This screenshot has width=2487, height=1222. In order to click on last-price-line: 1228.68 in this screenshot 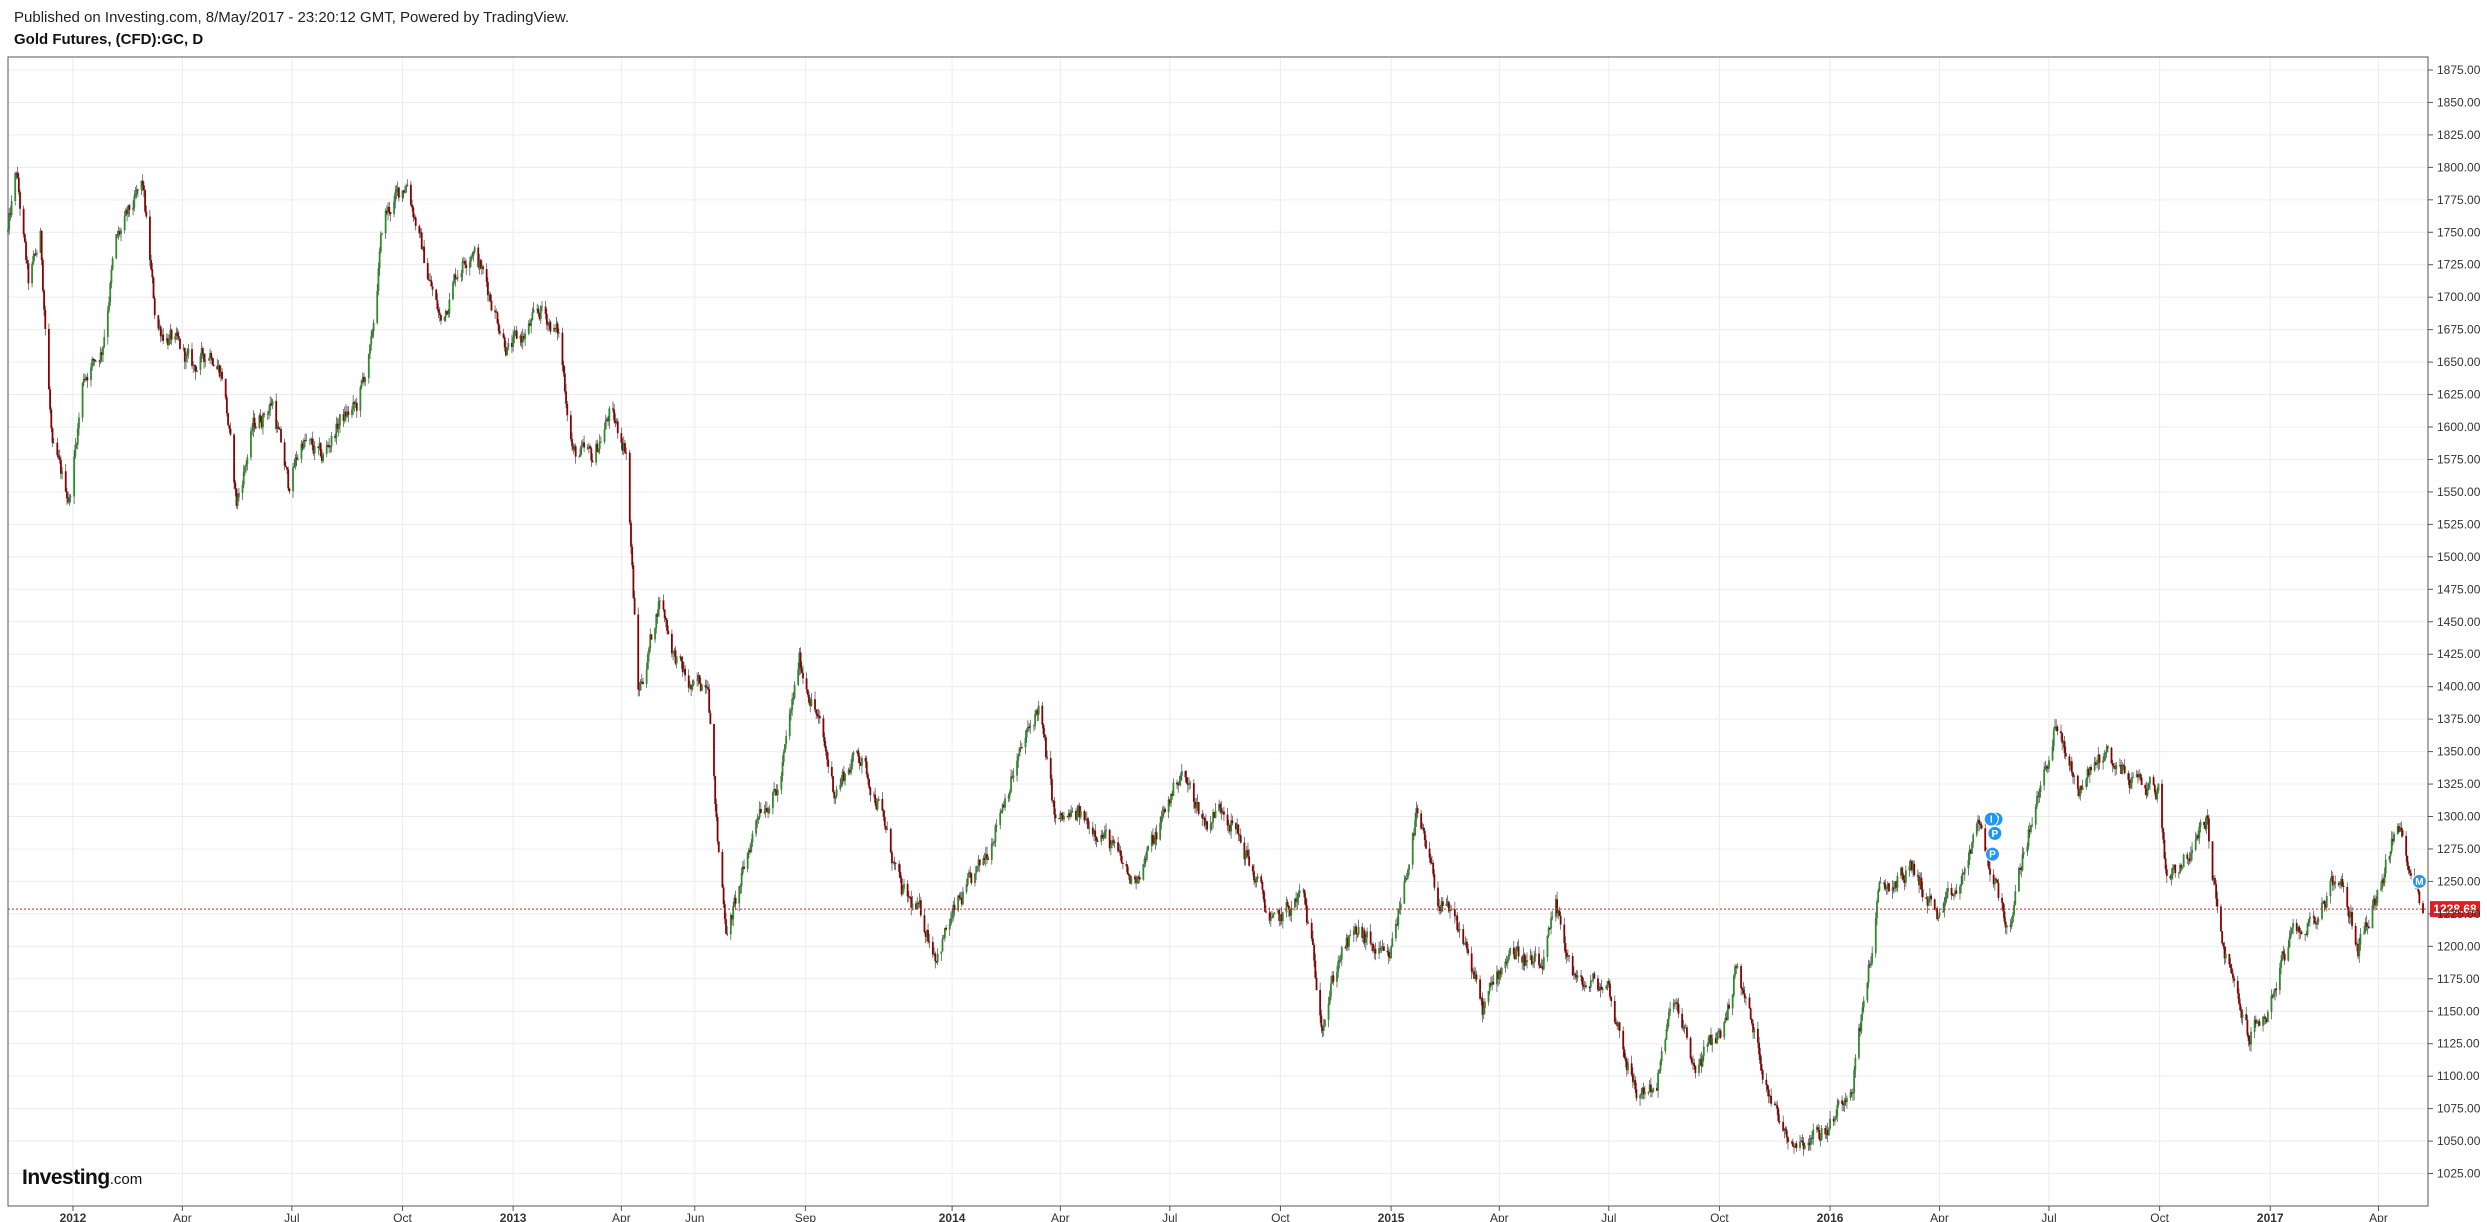, I will do `click(1244, 909)`.